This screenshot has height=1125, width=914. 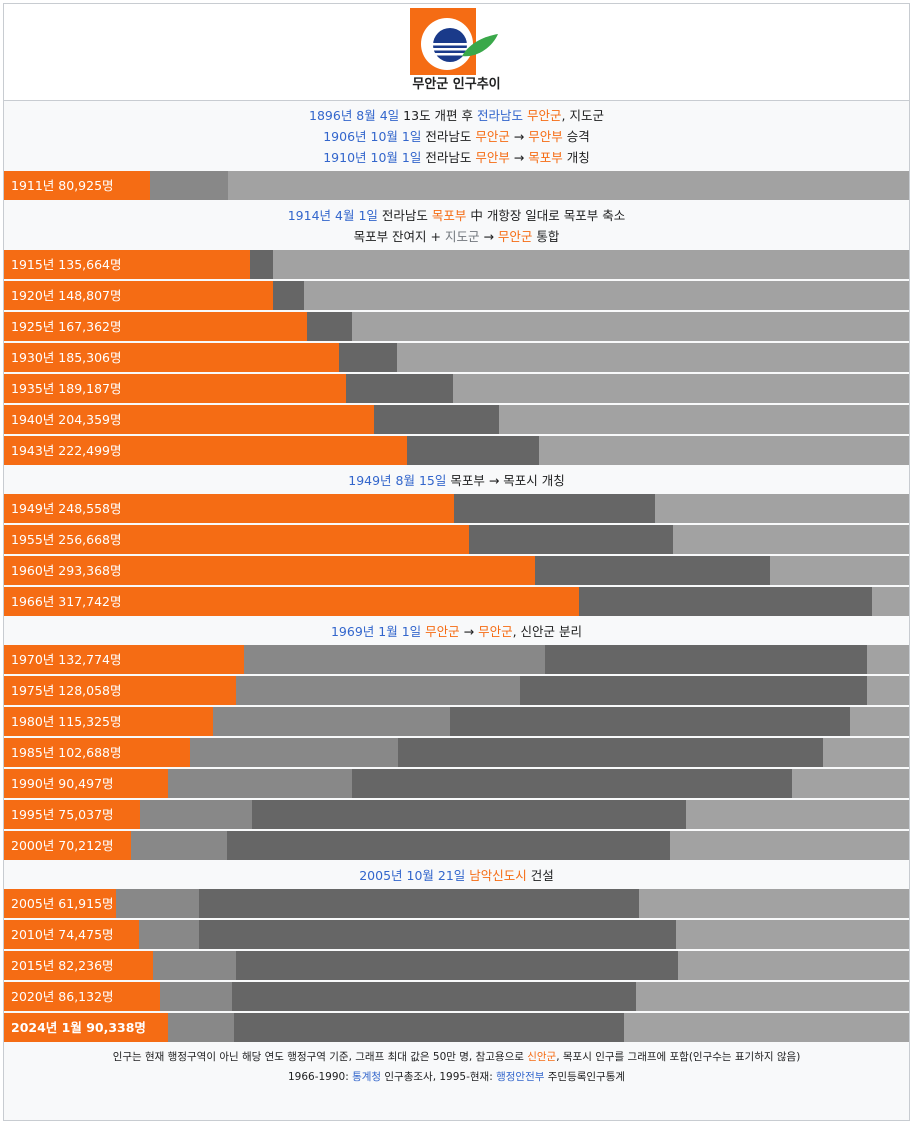 What do you see at coordinates (367, 1077) in the screenshot?
I see `link-text: 통계청` at bounding box center [367, 1077].